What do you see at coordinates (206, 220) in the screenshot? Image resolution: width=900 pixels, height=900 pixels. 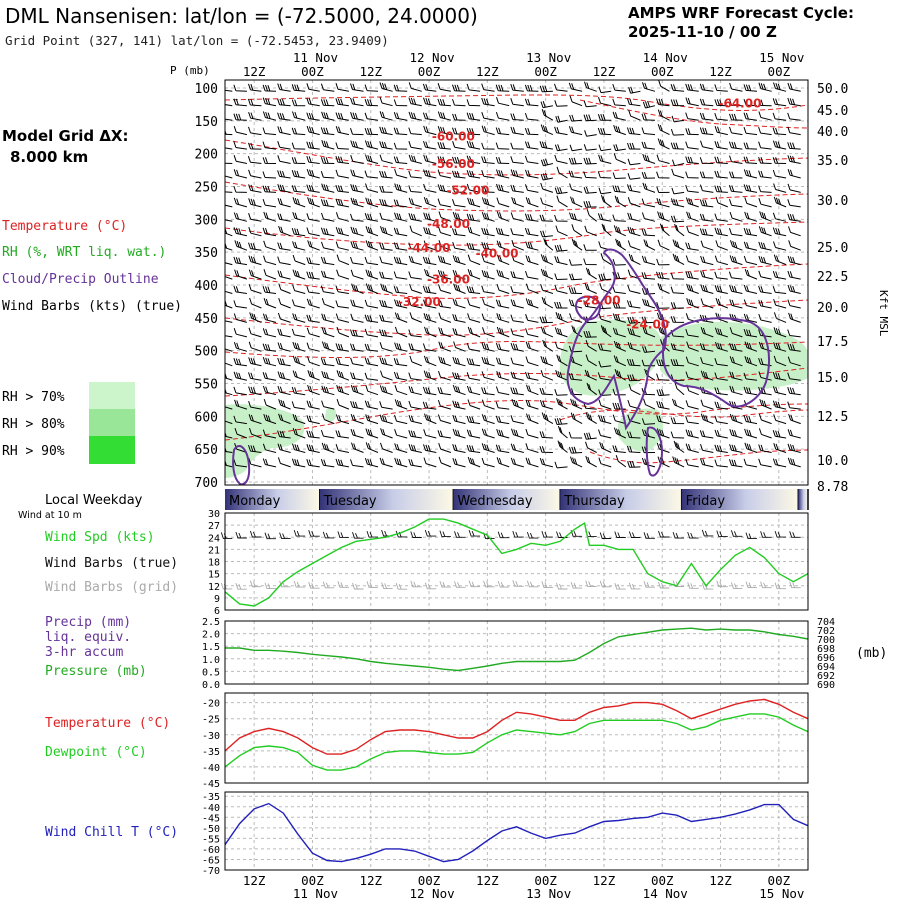 I see `pressure-tick-label: 300` at bounding box center [206, 220].